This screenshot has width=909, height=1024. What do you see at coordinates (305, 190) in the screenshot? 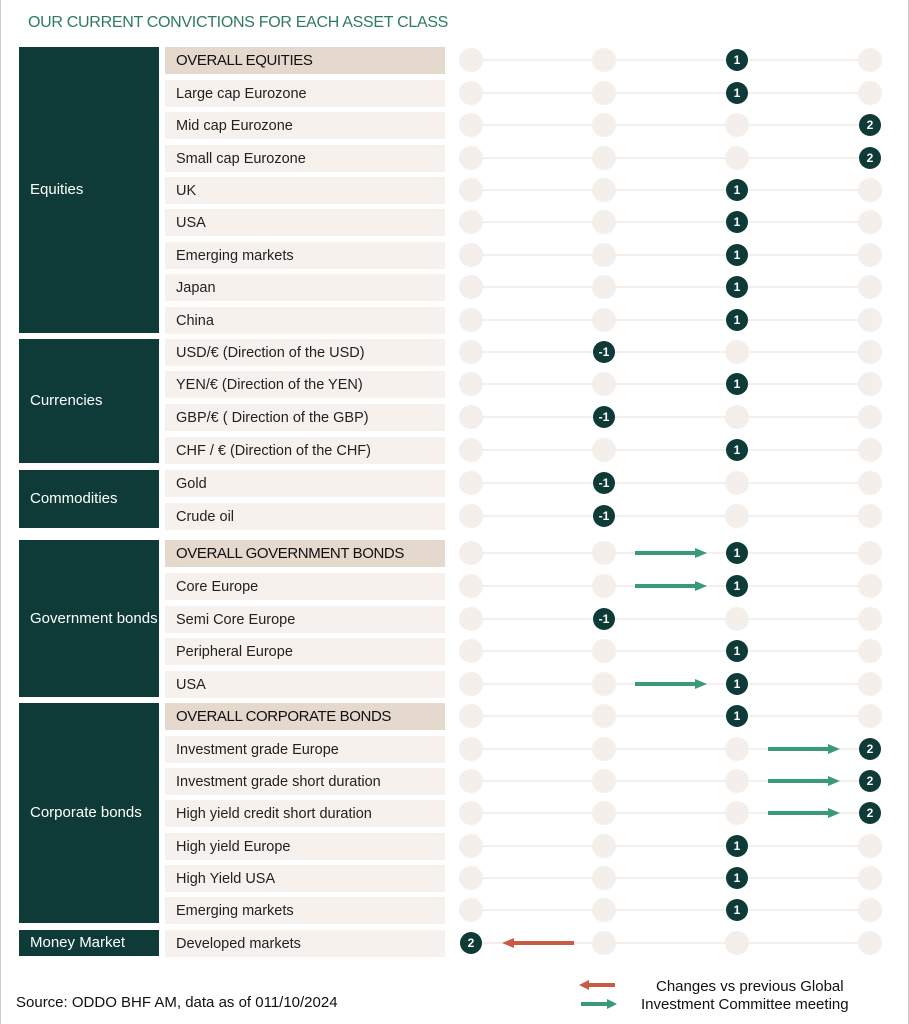
I see `row-label: UK` at bounding box center [305, 190].